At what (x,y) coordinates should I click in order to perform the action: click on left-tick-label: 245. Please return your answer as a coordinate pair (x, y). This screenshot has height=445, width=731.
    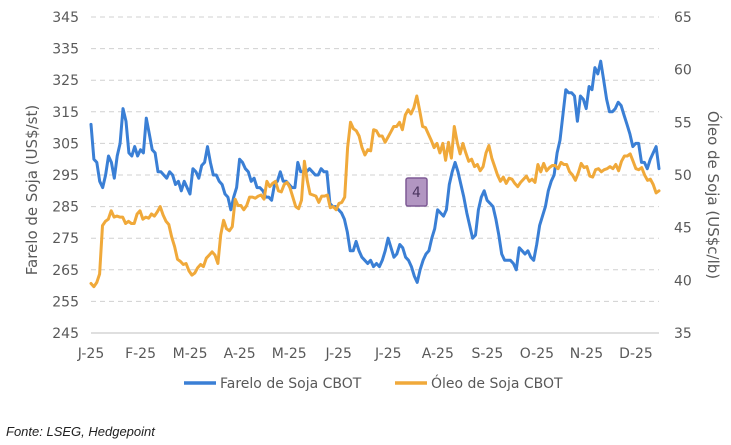
    Looking at the image, I should click on (65, 334).